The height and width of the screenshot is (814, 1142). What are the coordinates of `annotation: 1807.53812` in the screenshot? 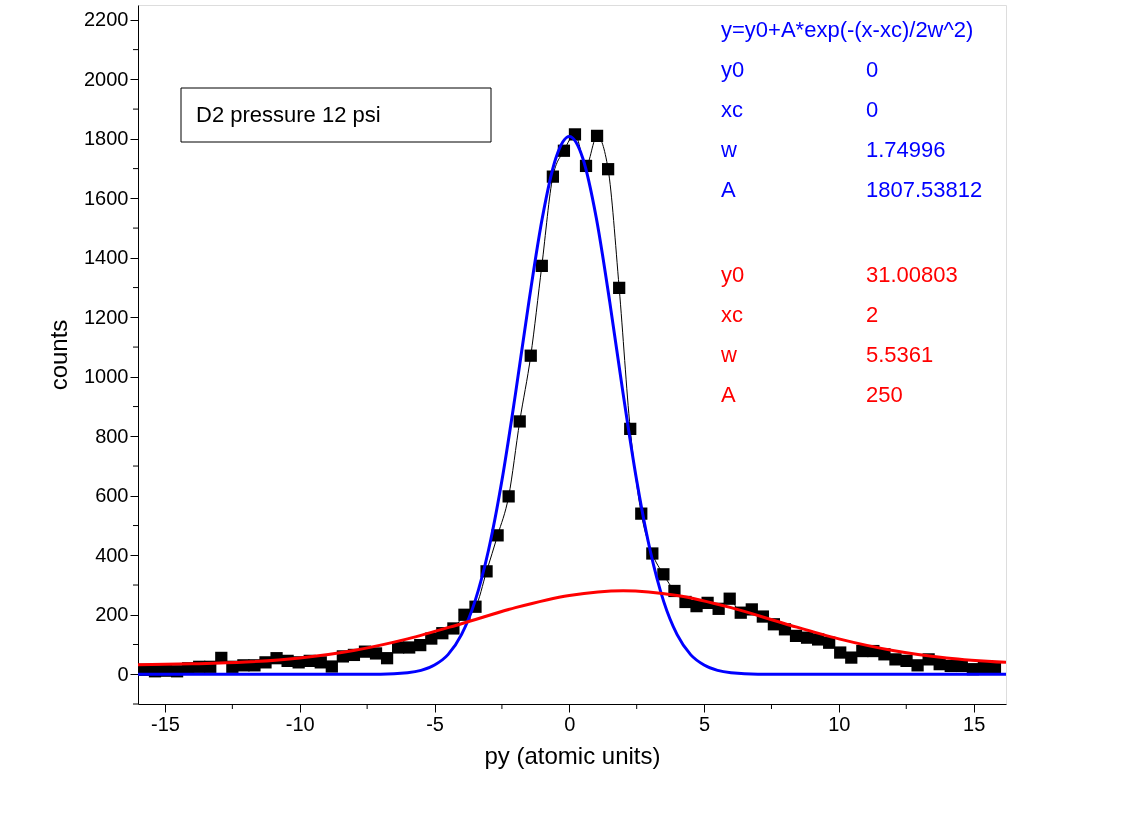 It's located at (924, 189).